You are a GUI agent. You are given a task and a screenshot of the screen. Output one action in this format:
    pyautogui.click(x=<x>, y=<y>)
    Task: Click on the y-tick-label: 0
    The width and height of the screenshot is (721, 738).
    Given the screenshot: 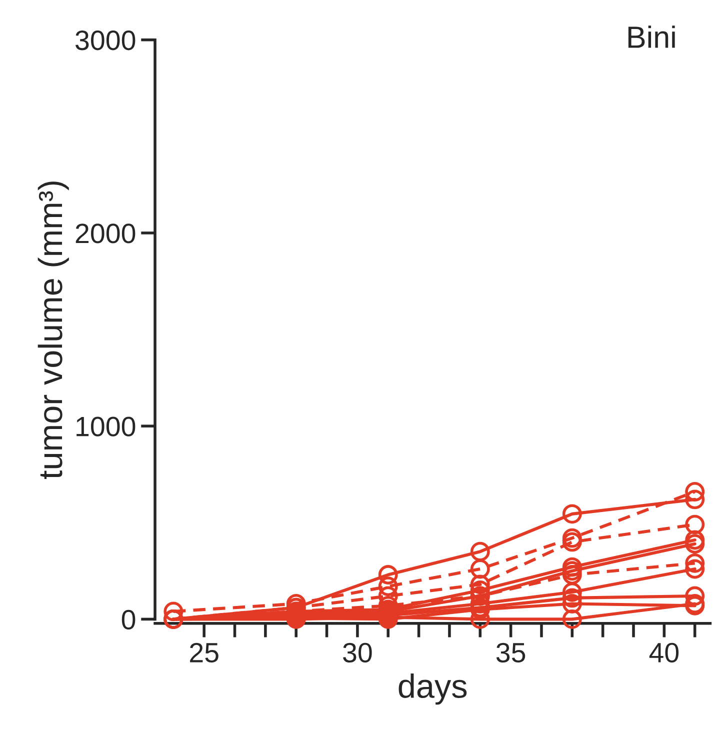 What is the action you would take?
    pyautogui.click(x=129, y=620)
    